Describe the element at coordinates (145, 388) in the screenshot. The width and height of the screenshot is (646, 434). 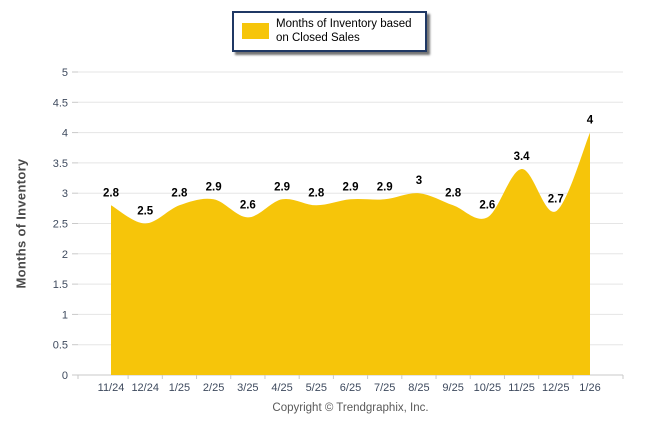
I see `x-tick-label: 12/24` at that location.